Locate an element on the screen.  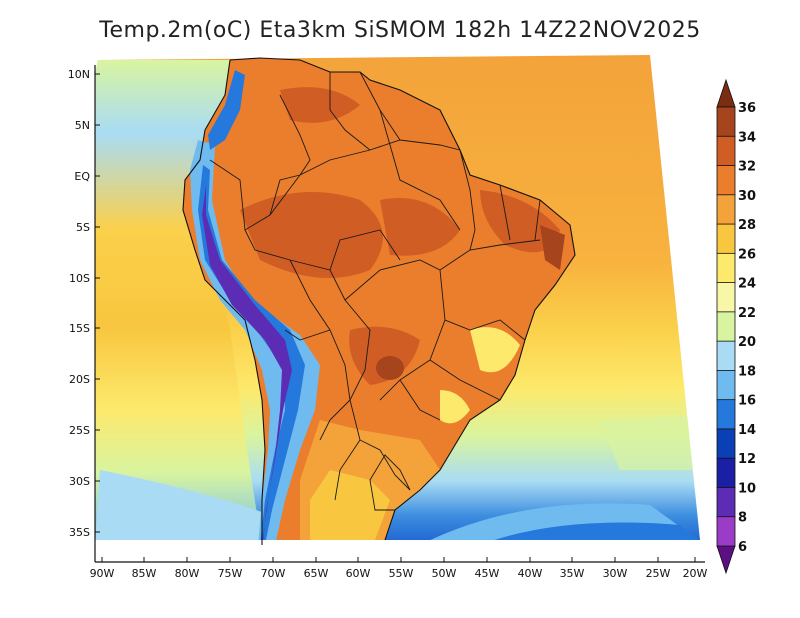
svg-text: EQ is located at coordinates (82, 176).